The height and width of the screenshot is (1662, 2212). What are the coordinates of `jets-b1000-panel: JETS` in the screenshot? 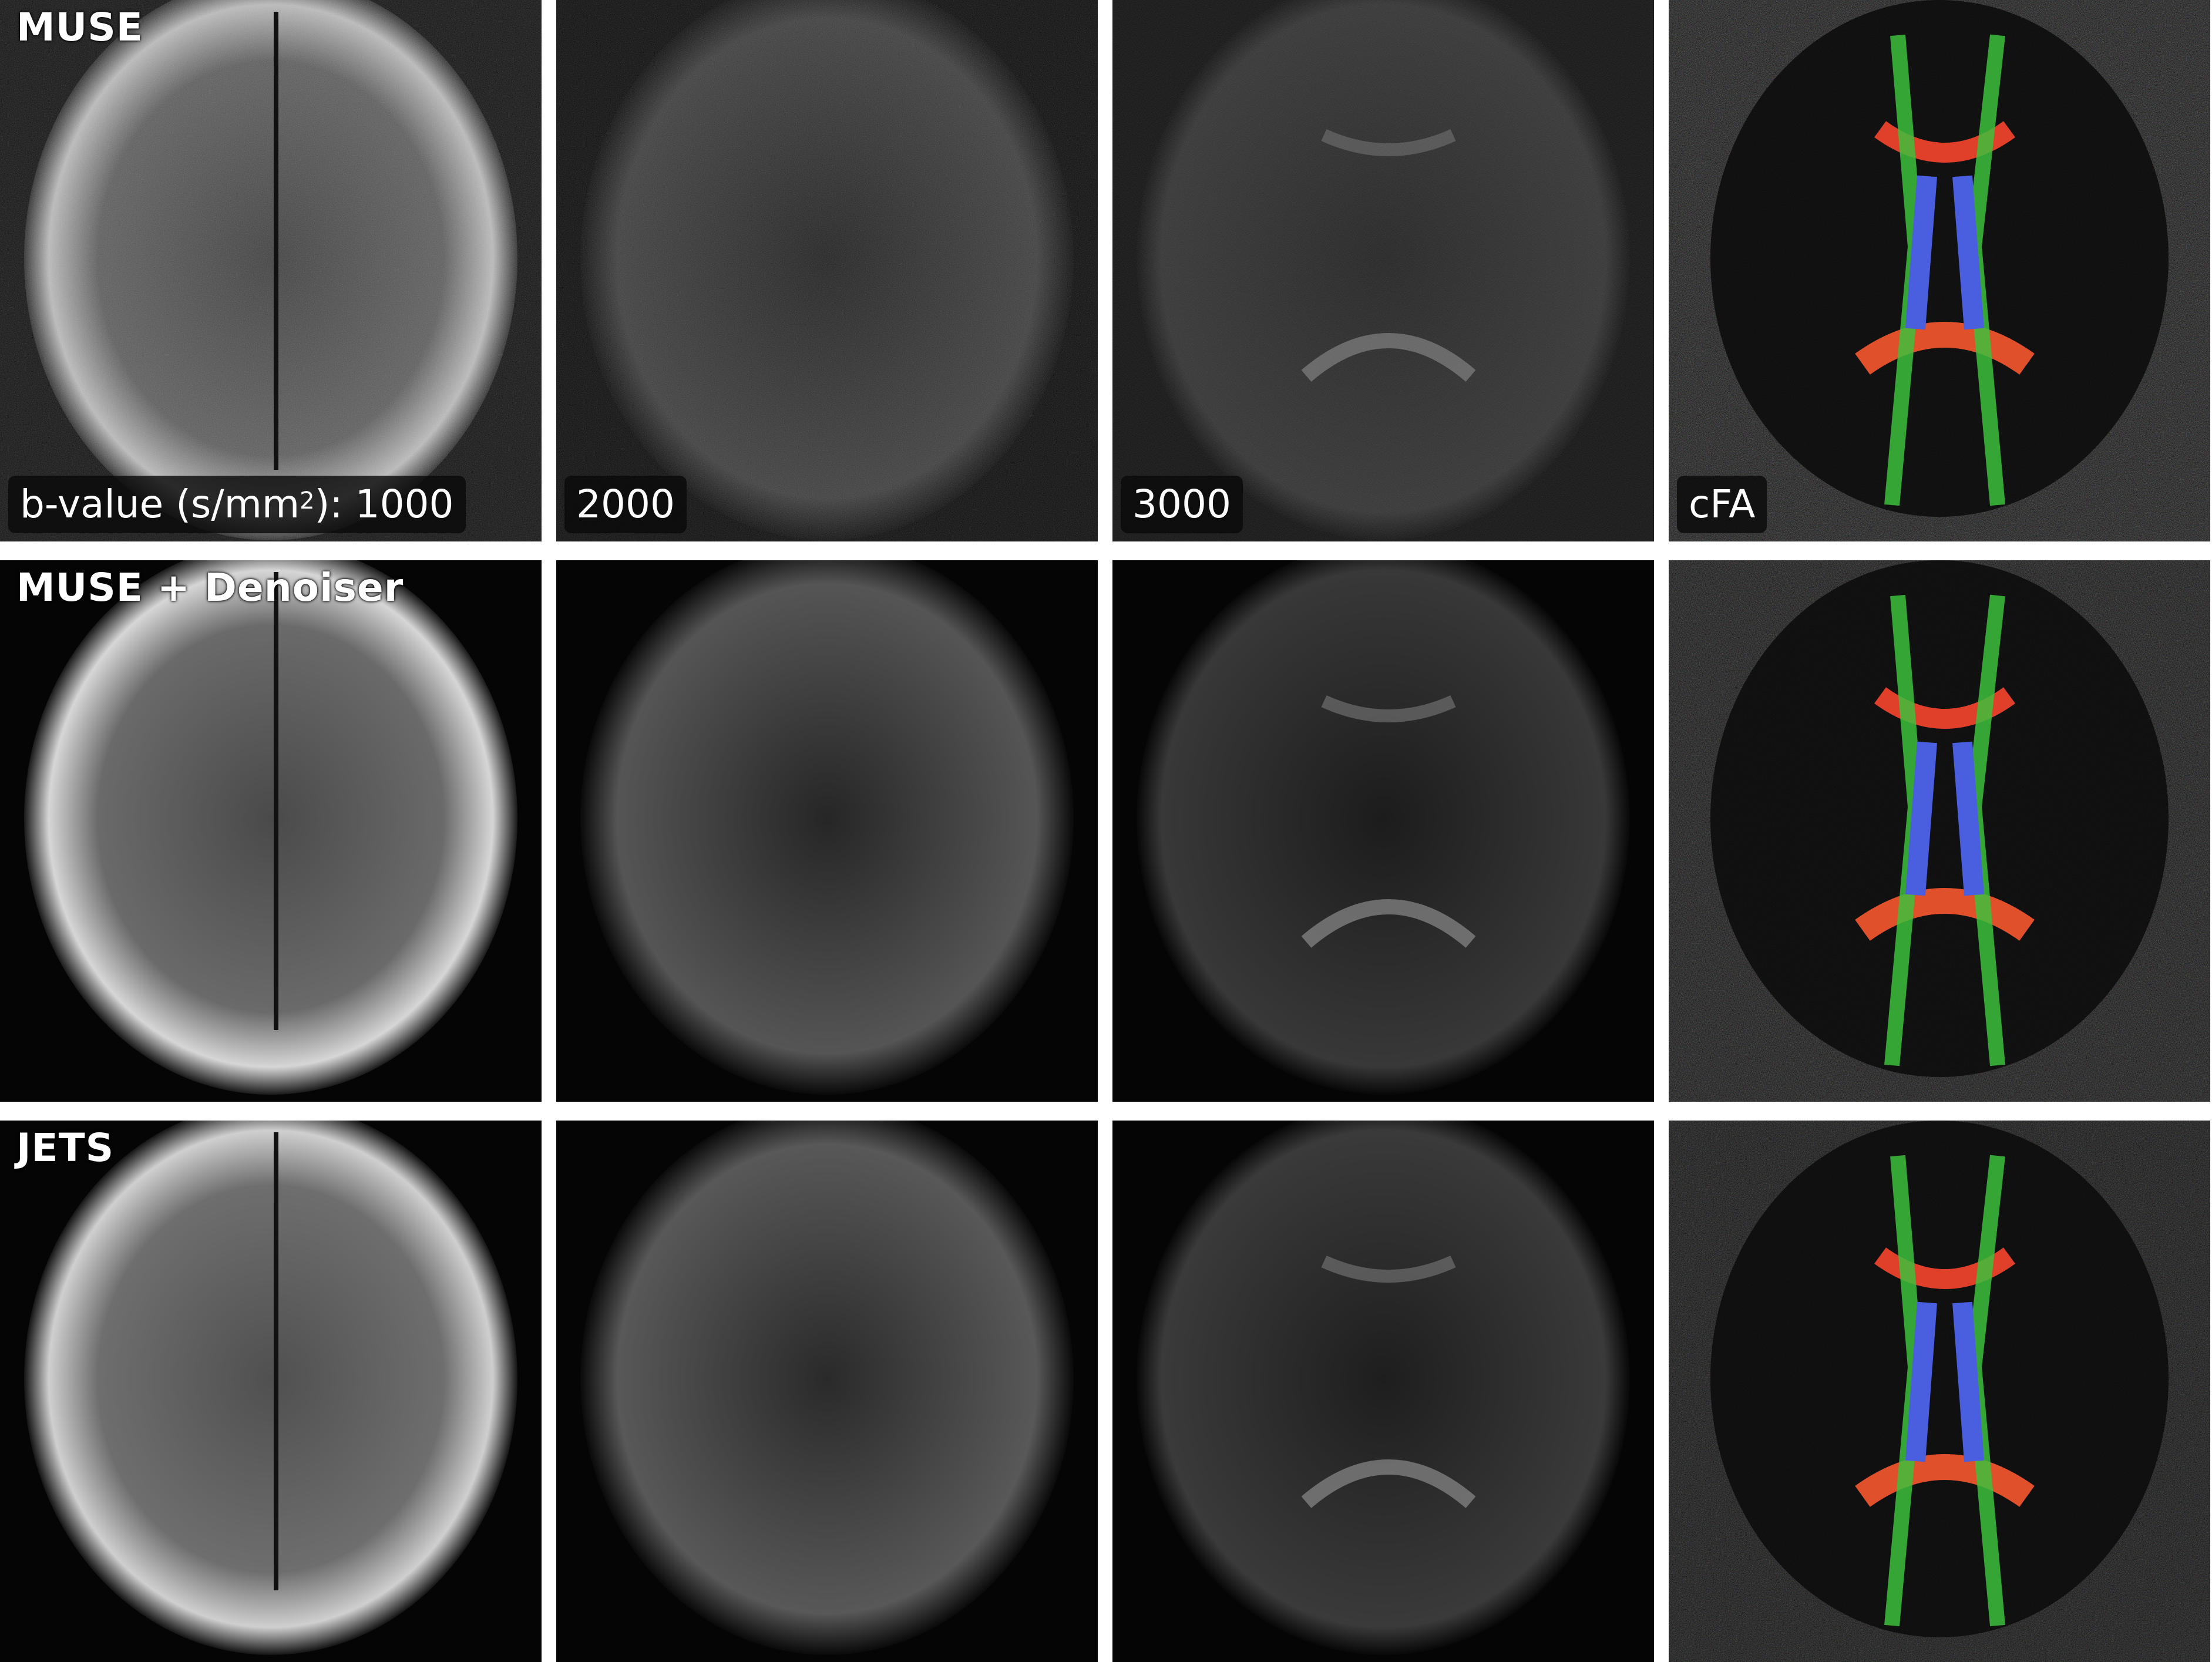 It's located at (271, 1391).